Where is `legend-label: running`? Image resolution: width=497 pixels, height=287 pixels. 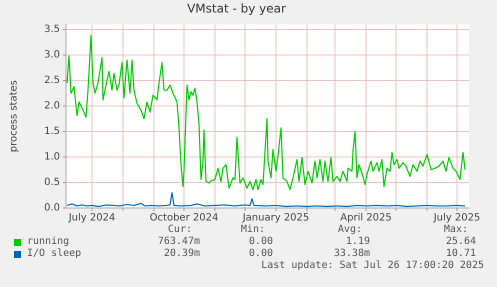 legend-label: running is located at coordinates (48, 242).